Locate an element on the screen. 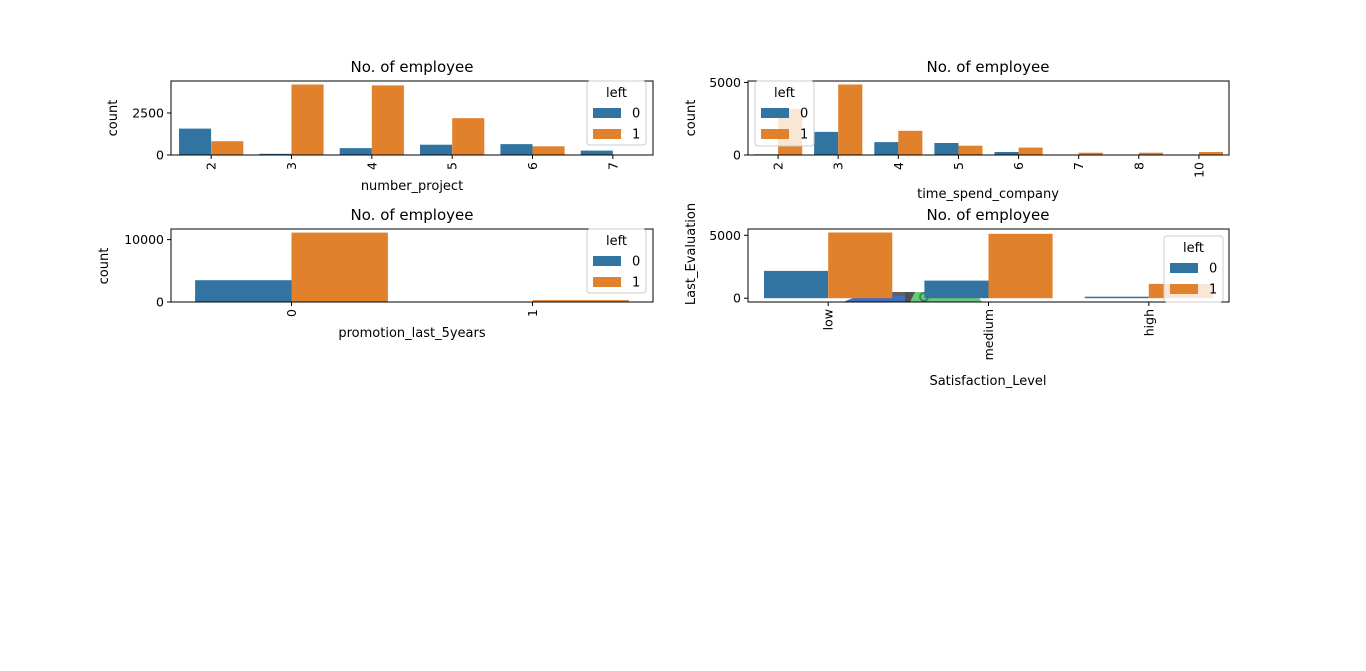 This screenshot has height=671, width=1366. bar-series-1-low is located at coordinates (860, 265).